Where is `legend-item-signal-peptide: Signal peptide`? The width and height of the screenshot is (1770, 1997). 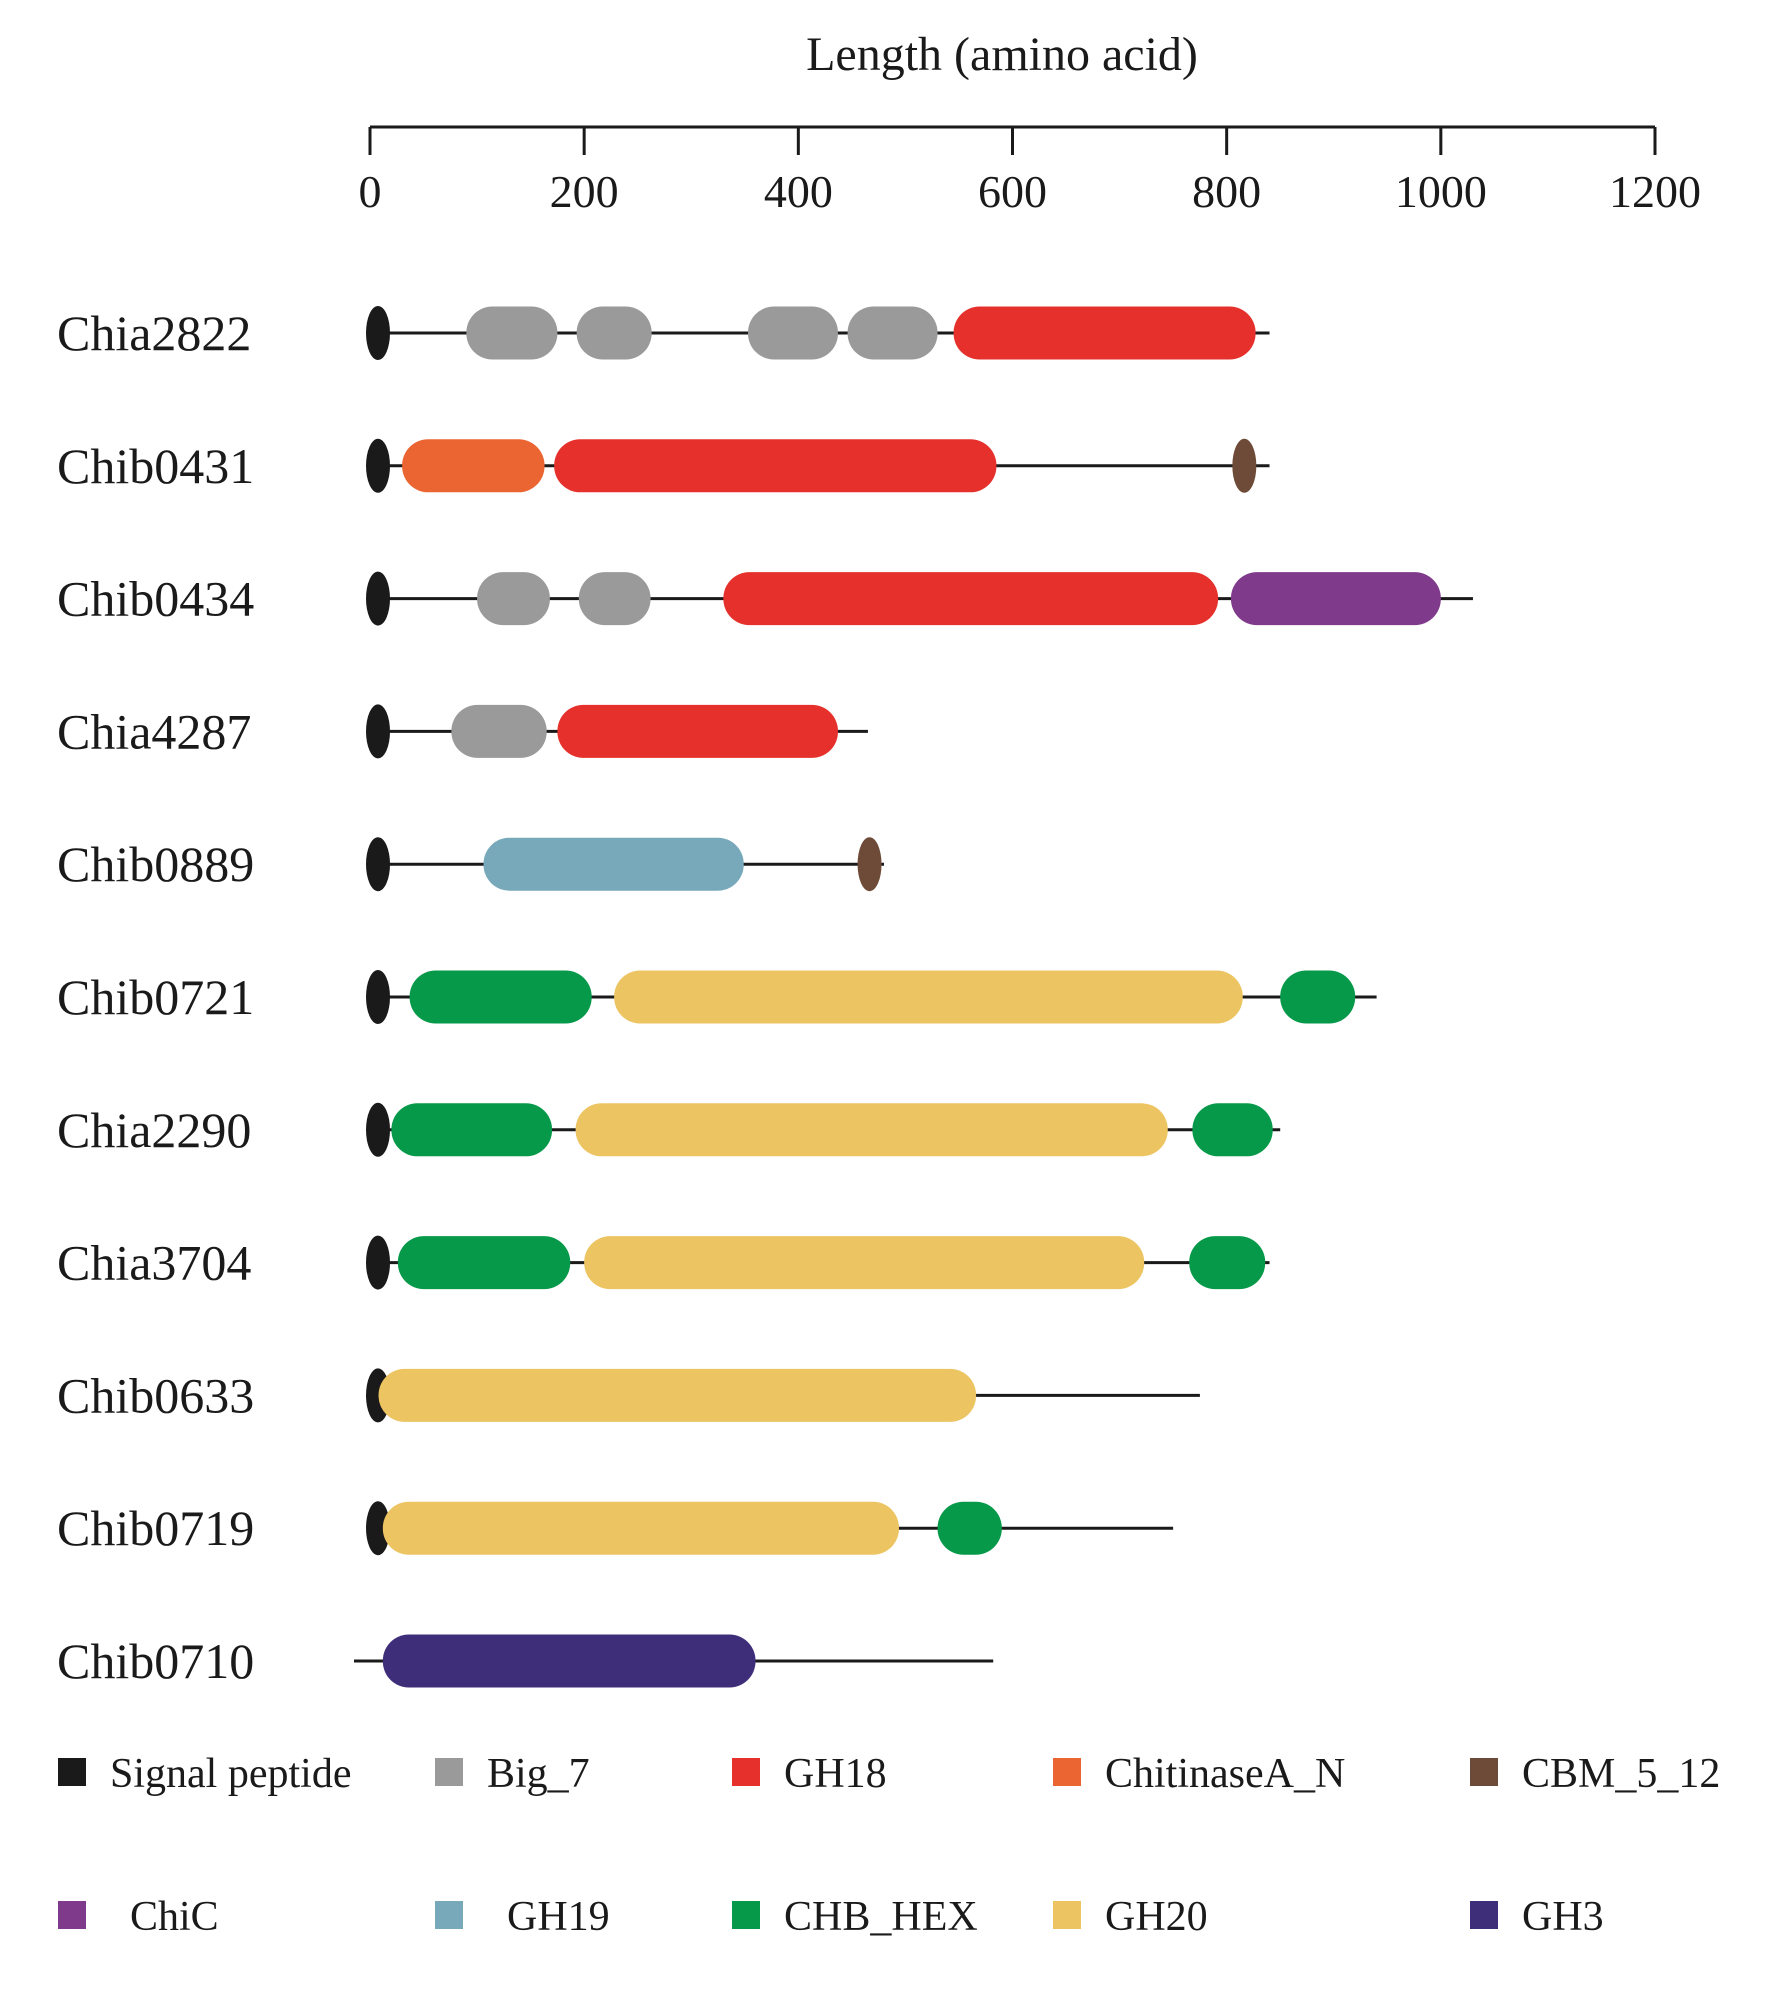 legend-item-signal-peptide: Signal peptide is located at coordinates (204, 1774).